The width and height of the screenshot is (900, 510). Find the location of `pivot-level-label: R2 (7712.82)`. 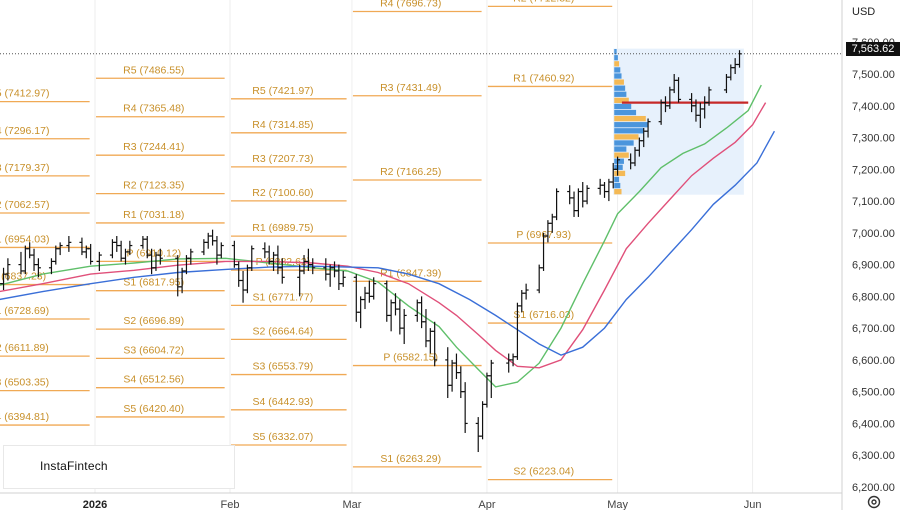

pivot-level-label: R2 (7712.82) is located at coordinates (543, 2).